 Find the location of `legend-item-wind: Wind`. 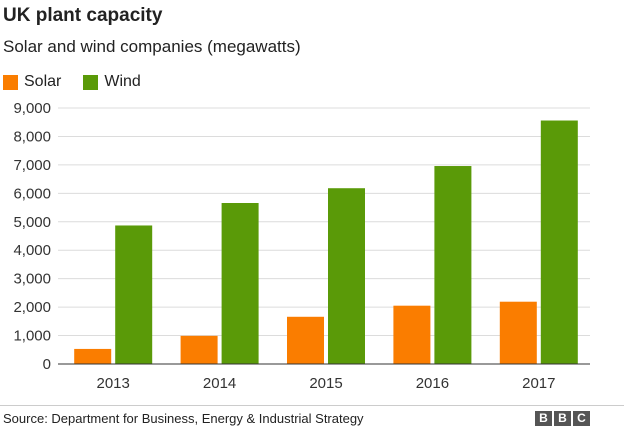

legend-item-wind: Wind is located at coordinates (112, 82).